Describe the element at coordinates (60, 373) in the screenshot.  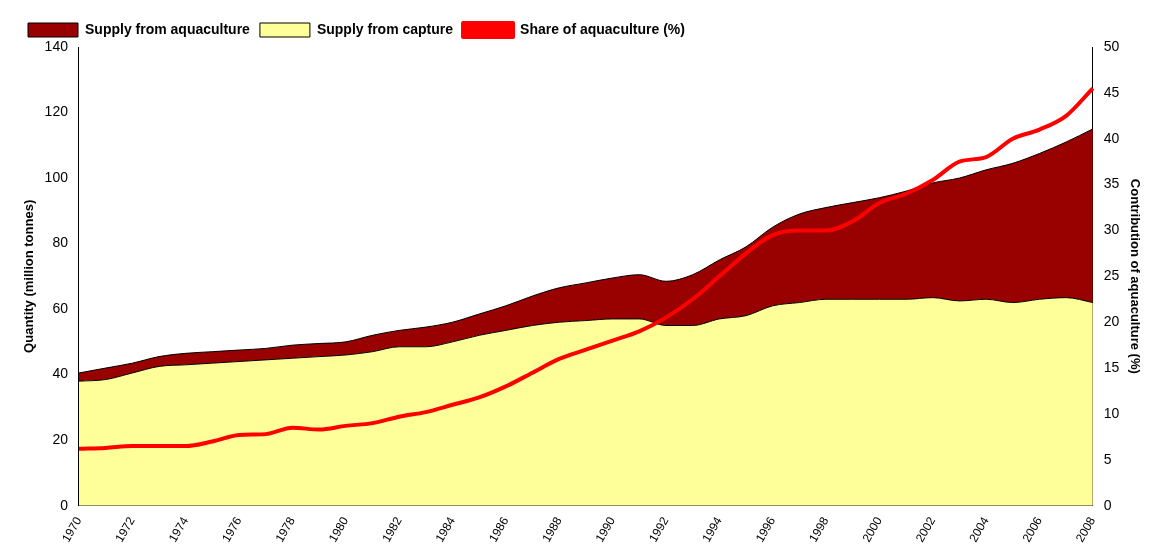
I see `y-tick-label: 40` at that location.